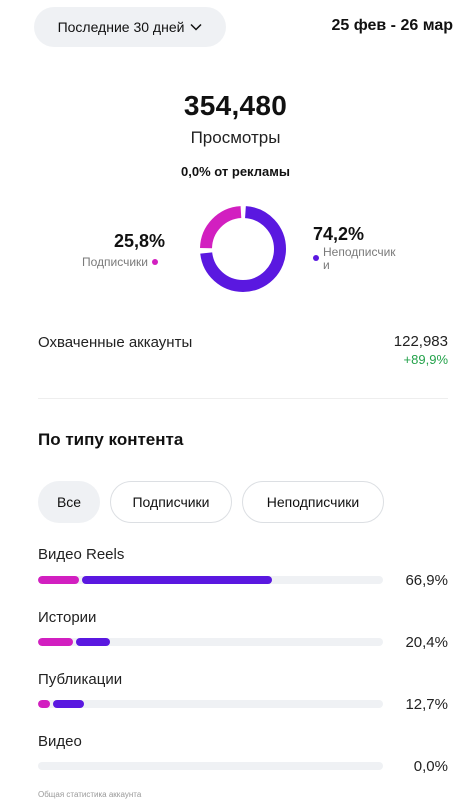  I want to click on footer-caption: Общая статистика аккаунта, so click(90, 794).